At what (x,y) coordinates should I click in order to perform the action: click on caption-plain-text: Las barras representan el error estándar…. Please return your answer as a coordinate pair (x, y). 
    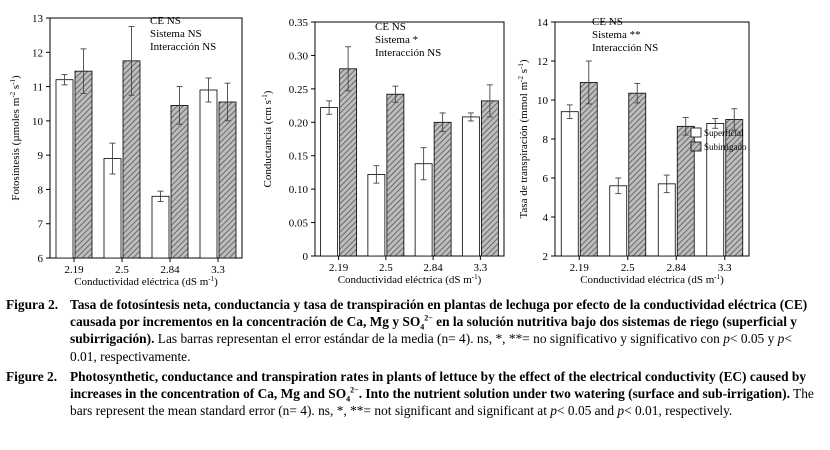
    Looking at the image, I should click on (439, 339).